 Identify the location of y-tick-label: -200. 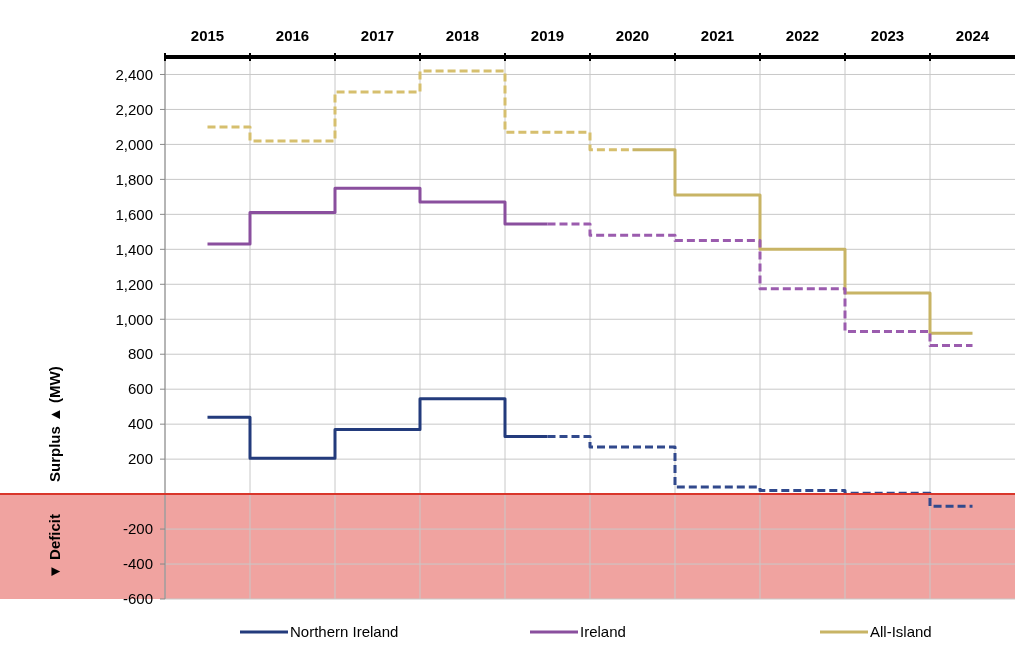
(137, 529).